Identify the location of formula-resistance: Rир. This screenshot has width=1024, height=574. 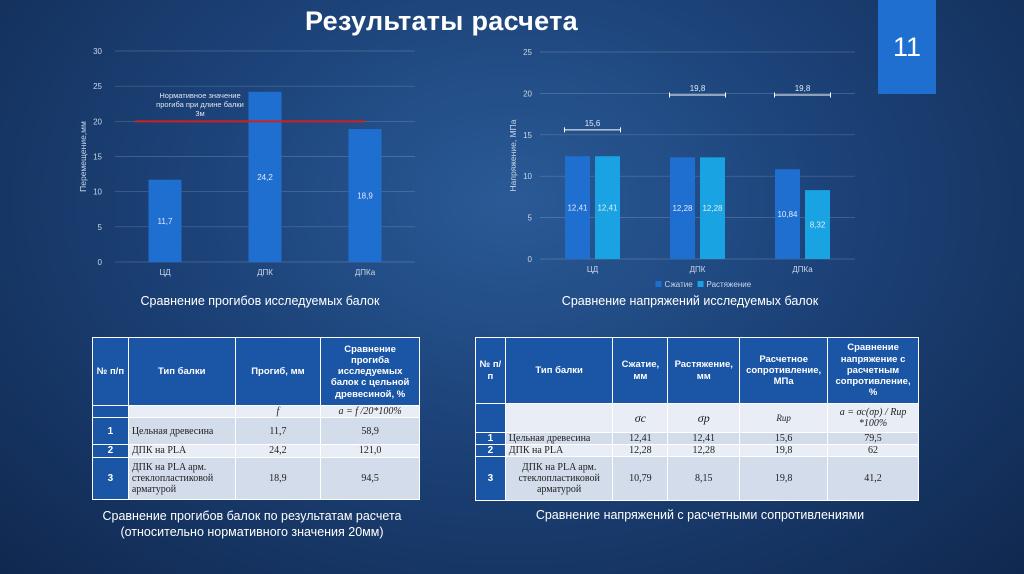
(784, 418).